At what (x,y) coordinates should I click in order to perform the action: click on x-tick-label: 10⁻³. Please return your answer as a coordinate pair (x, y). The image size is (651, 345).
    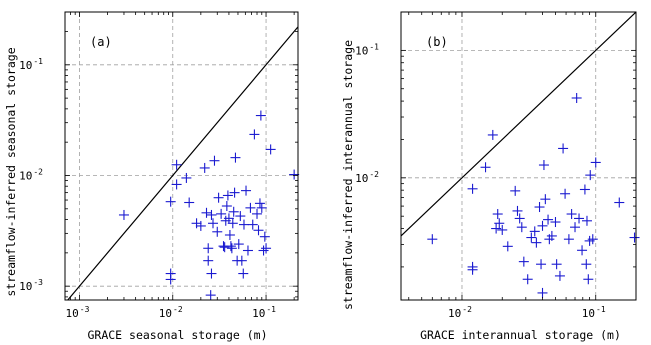
    Looking at the image, I should click on (78, 312).